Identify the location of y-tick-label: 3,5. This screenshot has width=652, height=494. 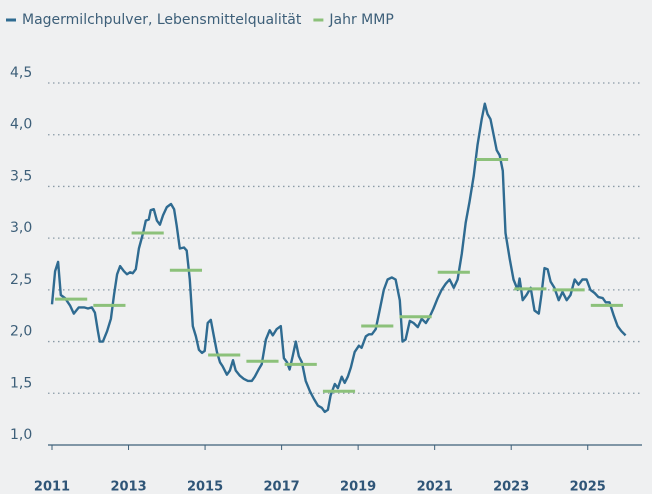
(21, 176).